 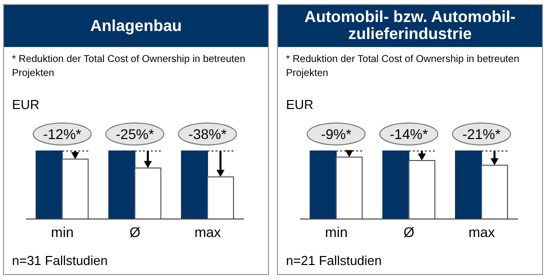 I want to click on annotation: -12%*, so click(x=62, y=134).